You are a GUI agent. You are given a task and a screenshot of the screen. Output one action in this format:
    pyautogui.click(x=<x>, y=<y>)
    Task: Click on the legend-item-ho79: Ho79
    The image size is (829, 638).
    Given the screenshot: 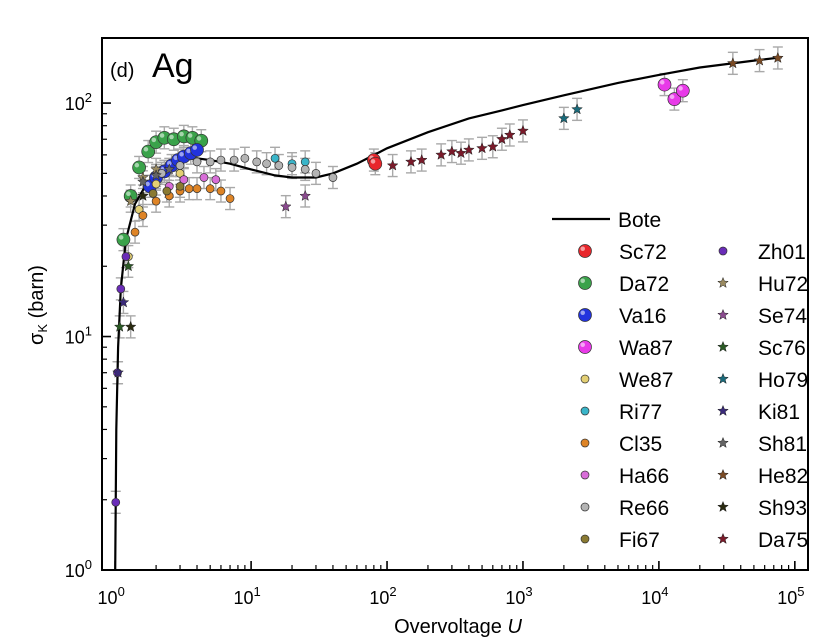 What is the action you would take?
    pyautogui.click(x=762, y=380)
    